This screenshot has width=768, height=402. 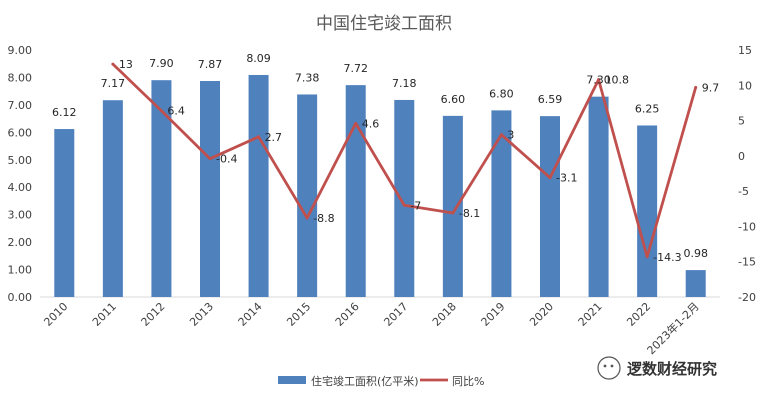 I want to click on line-value-label: -0.4, so click(x=226, y=159).